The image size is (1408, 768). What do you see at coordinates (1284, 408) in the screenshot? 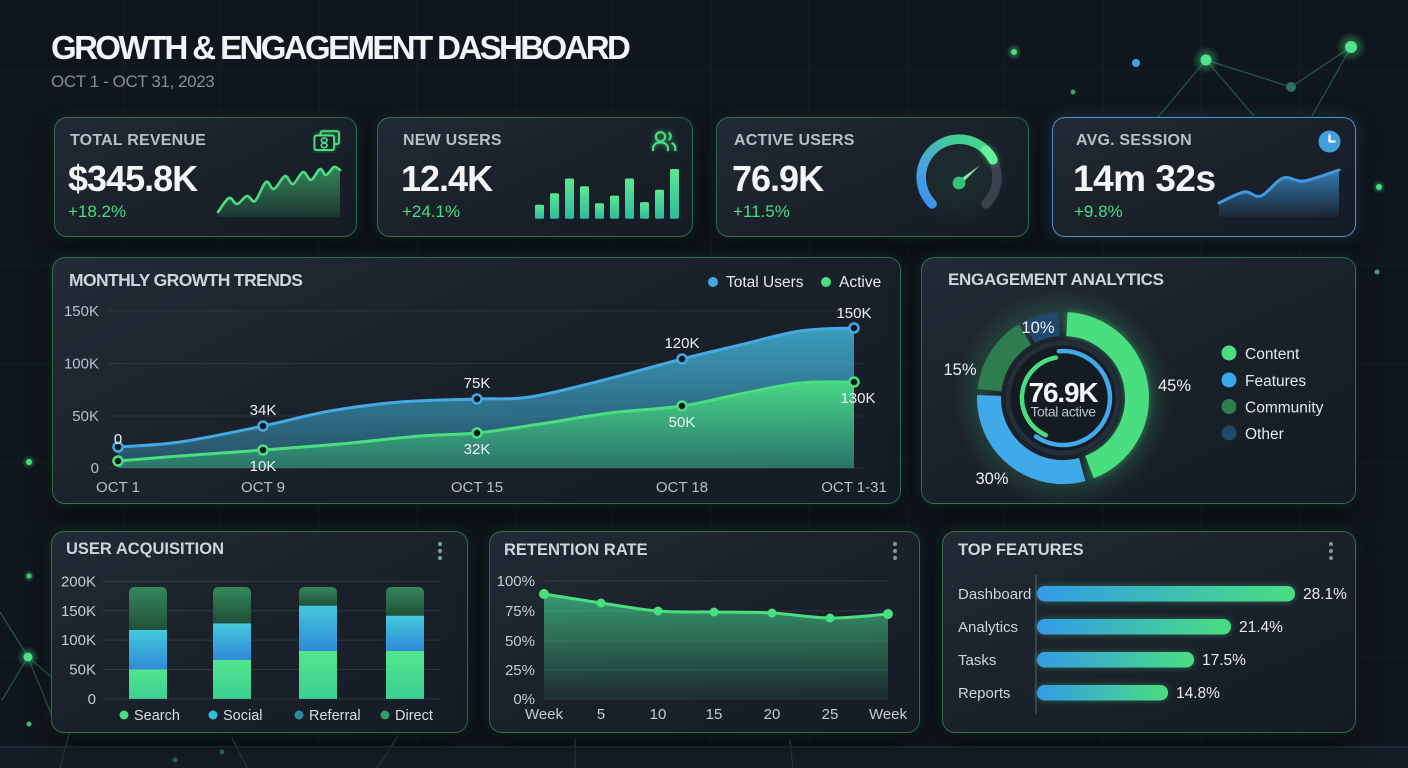
I see `svg-text: Community` at bounding box center [1284, 408].